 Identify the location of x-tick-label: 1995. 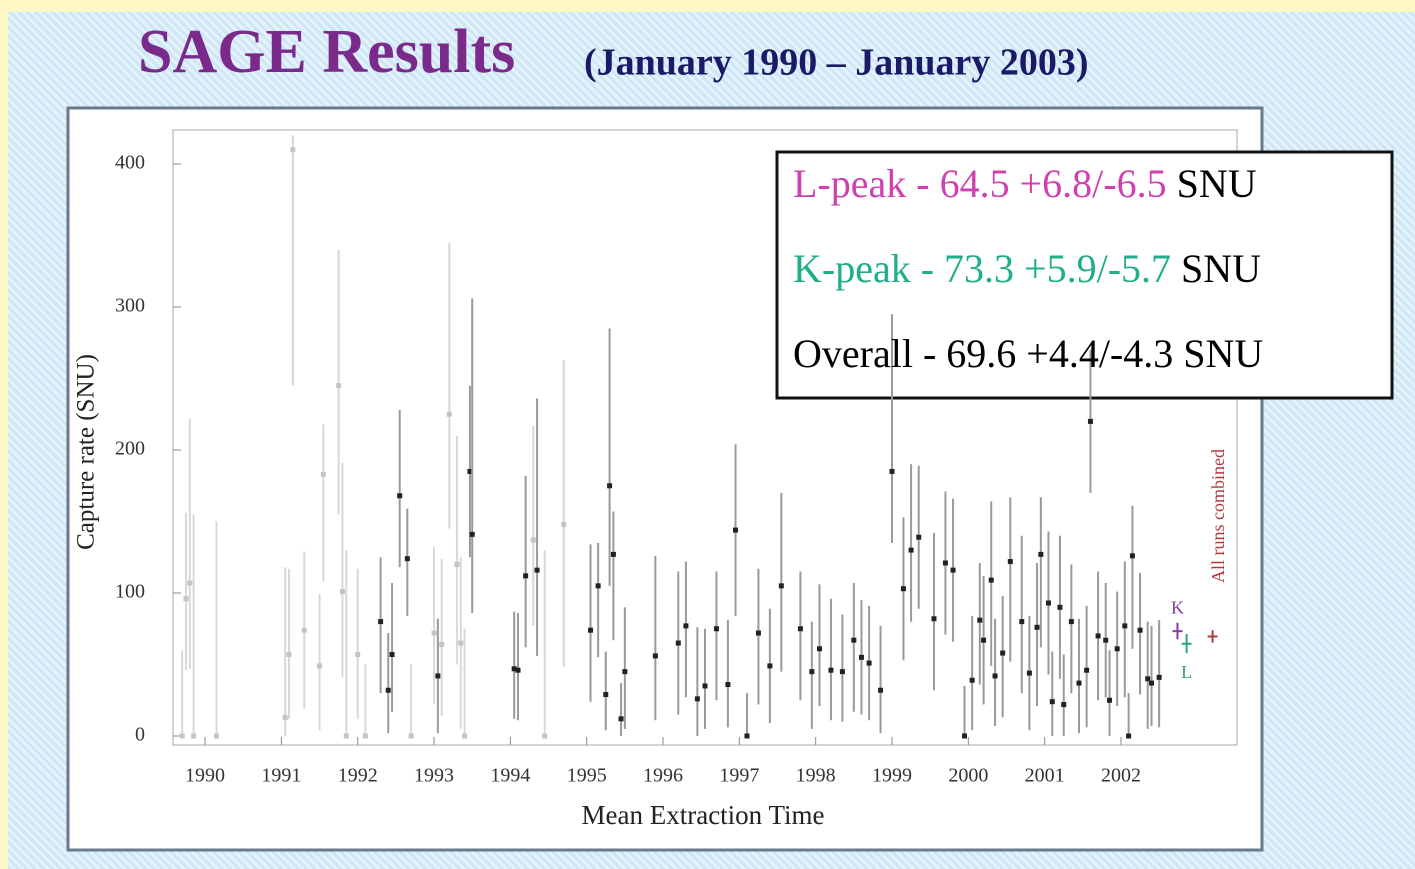
(587, 776).